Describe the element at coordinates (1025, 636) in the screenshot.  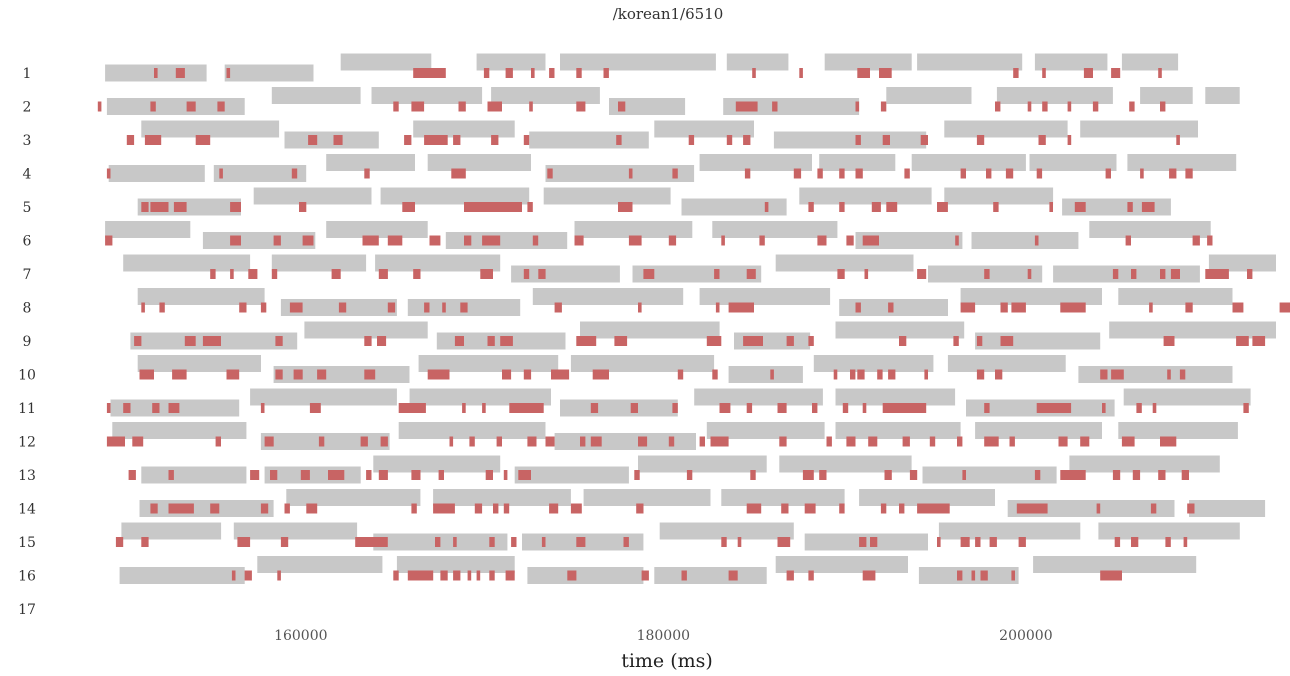
I see `x-tick-label: 200000` at that location.